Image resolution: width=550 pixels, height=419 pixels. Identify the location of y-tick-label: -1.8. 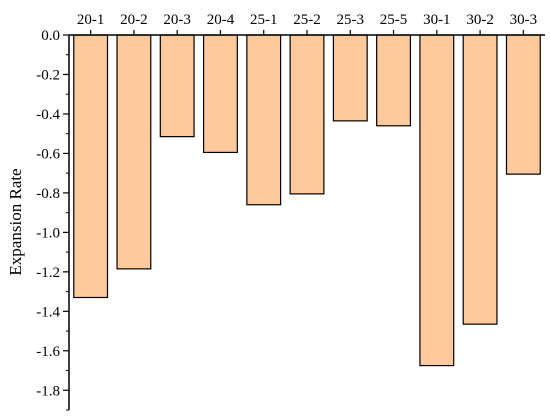
(48, 391).